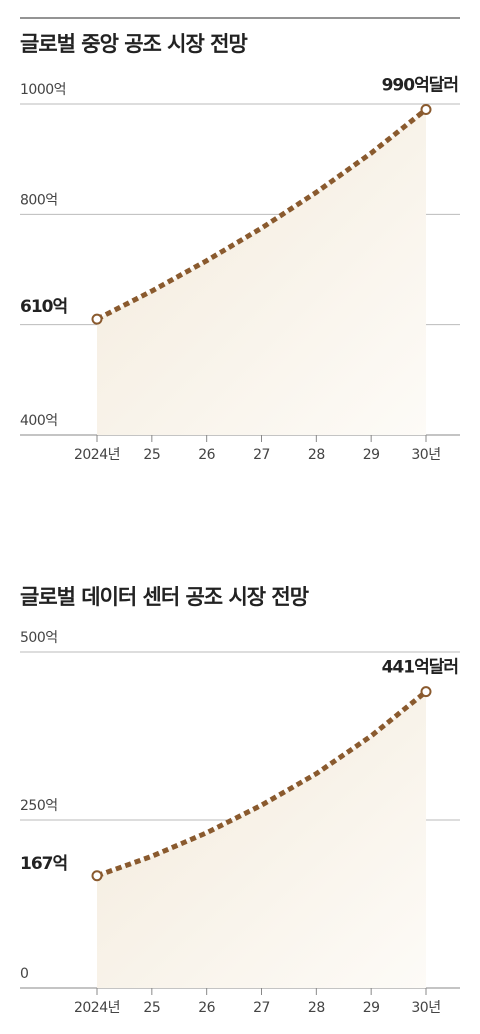 This screenshot has height=1034, width=480. What do you see at coordinates (164, 597) in the screenshot?
I see `chart-title: 글로벌 데이터 센터 공조 시장 전망` at bounding box center [164, 597].